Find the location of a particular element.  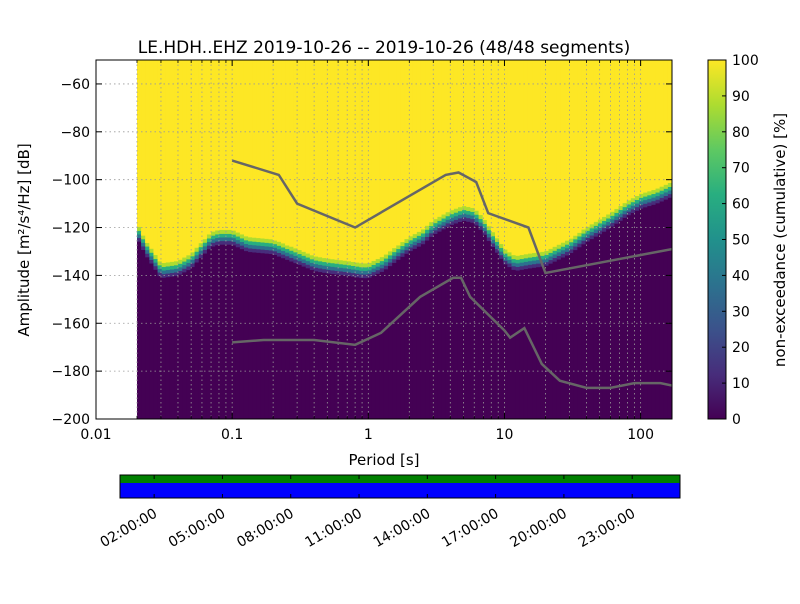

colorbar-tick-label: 100 is located at coordinates (745, 61).